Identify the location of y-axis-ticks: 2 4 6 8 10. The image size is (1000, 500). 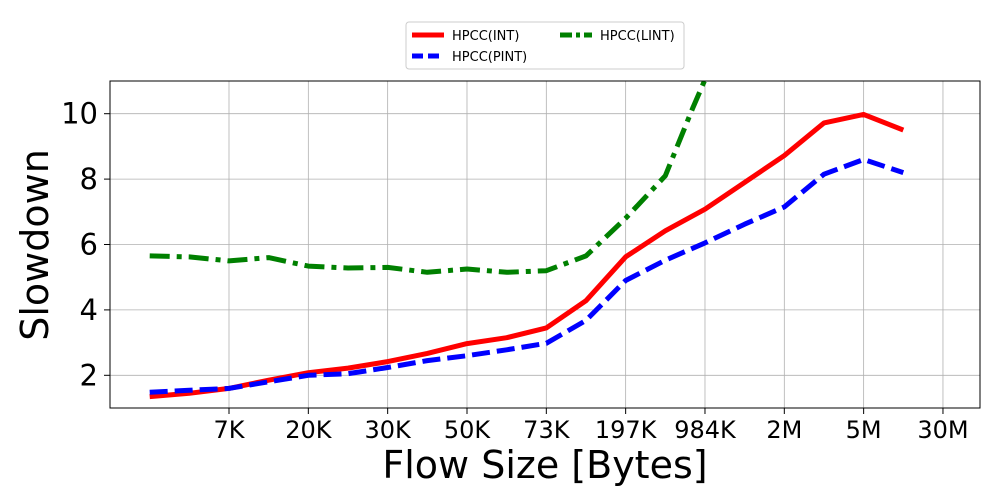
(85, 244).